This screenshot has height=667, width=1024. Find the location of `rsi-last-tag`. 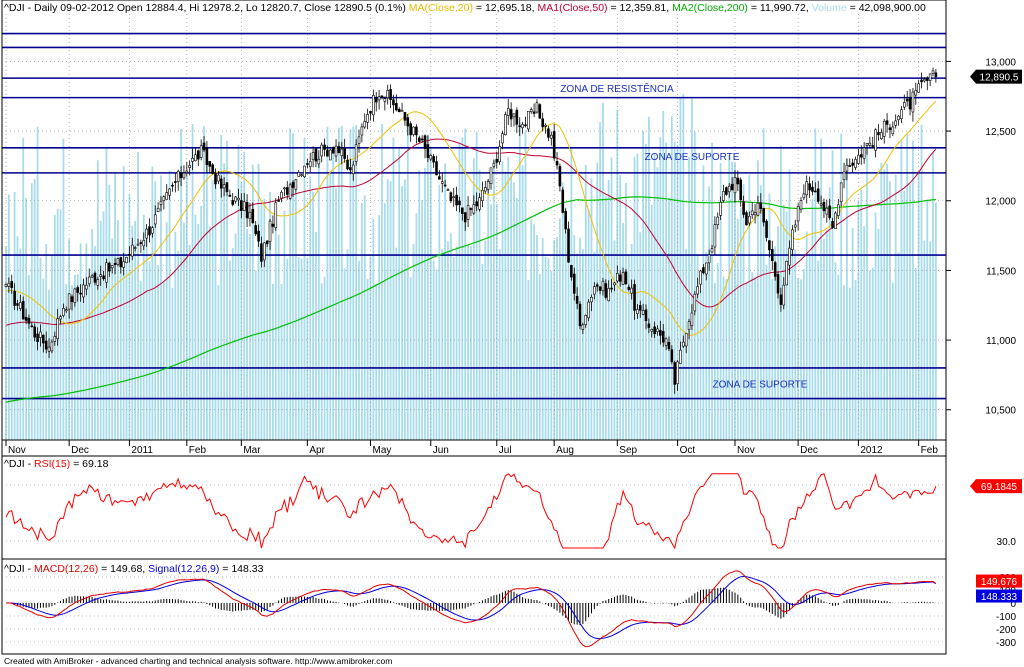

rsi-last-tag is located at coordinates (999, 486).